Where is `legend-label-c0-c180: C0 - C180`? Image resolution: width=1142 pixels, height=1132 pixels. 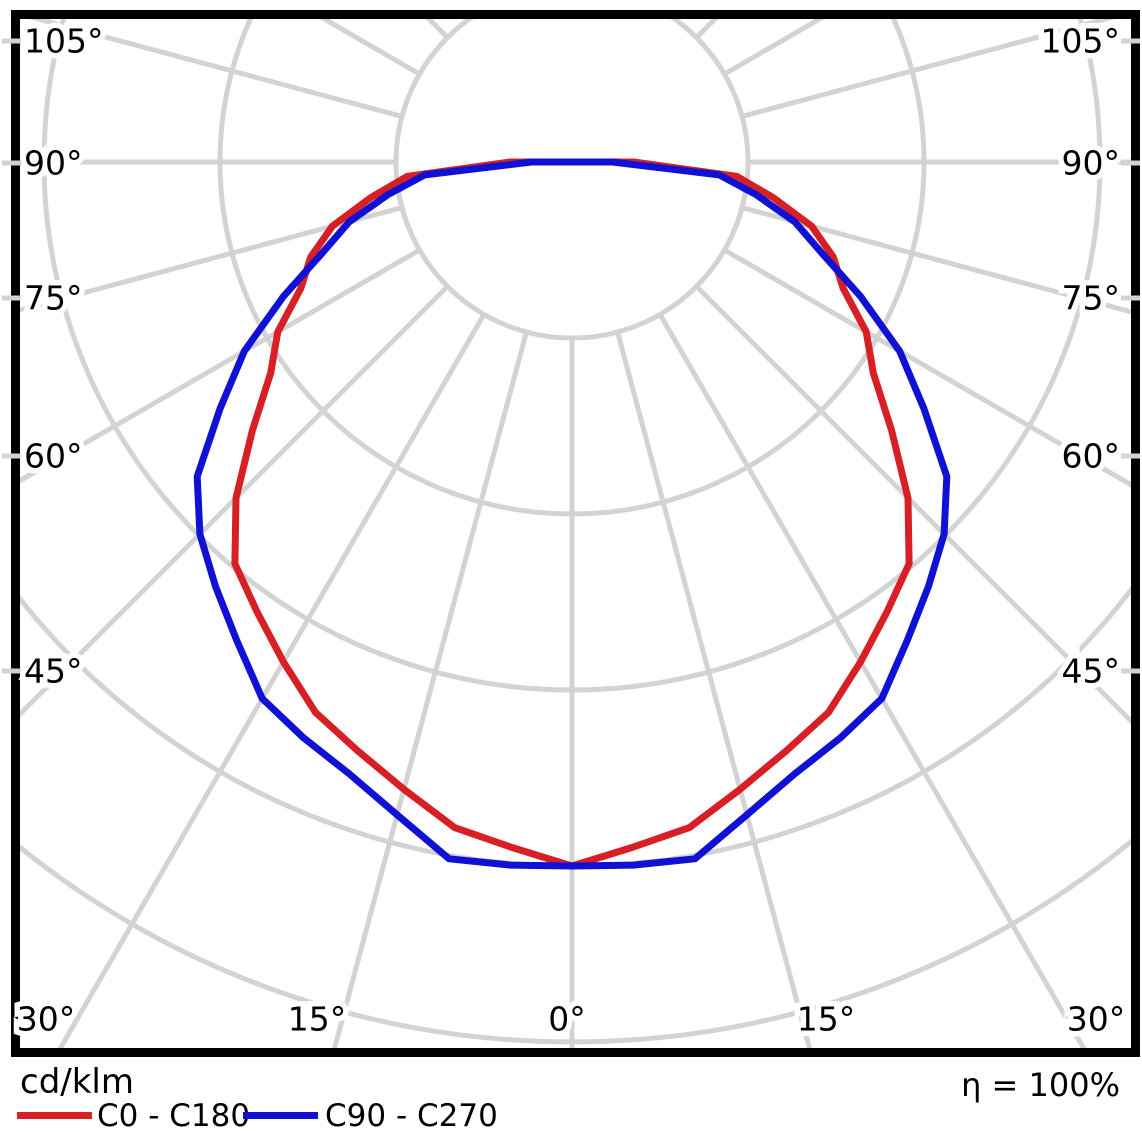 legend-label-c0-c180: C0 - C180 is located at coordinates (174, 1115).